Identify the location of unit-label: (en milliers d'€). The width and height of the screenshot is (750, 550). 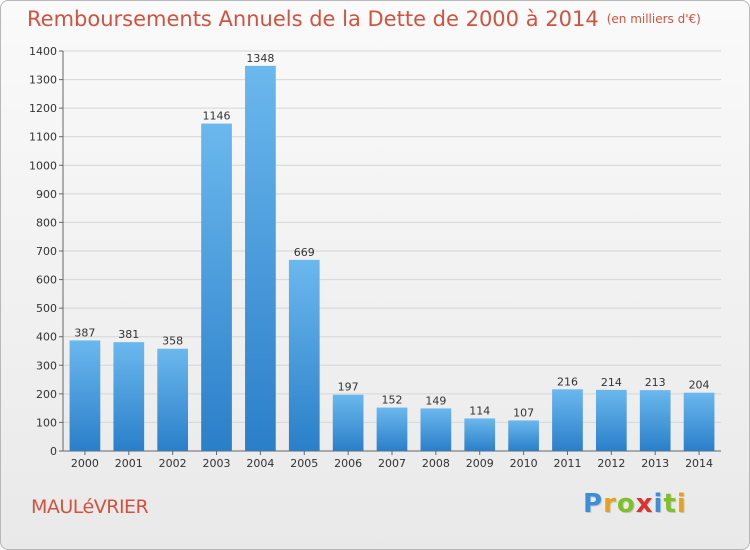
(653, 19).